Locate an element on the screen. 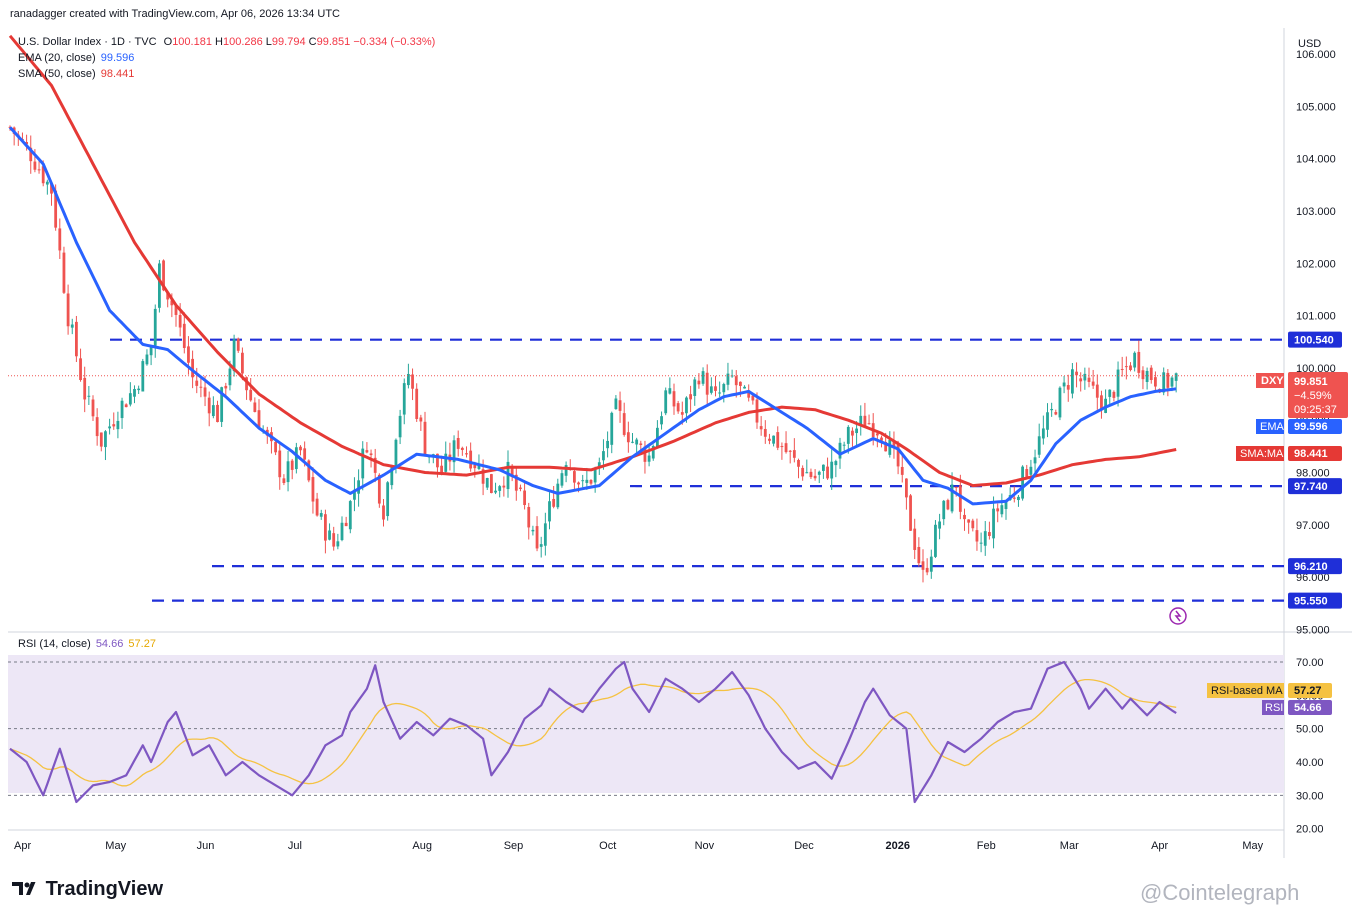 The image size is (1362, 919). rsi-tick-label: 50.00 is located at coordinates (1310, 730).